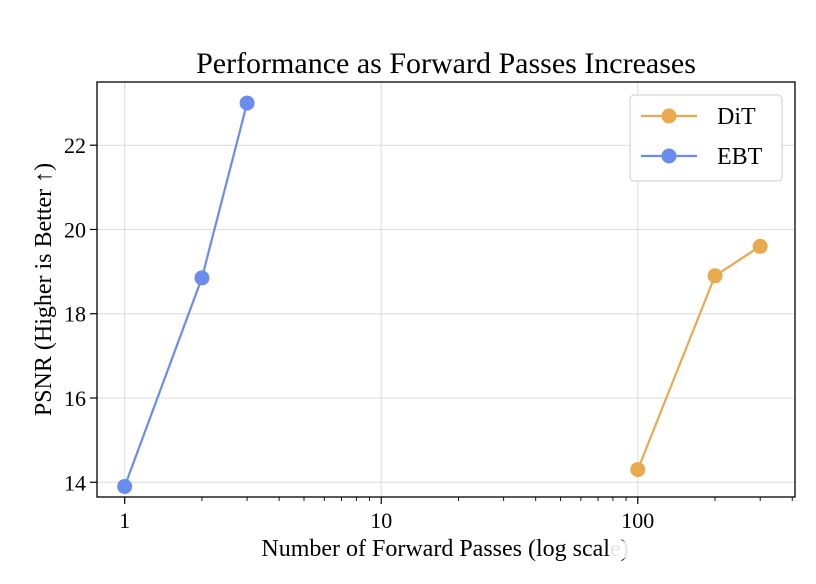 The image size is (816, 584). Describe the element at coordinates (637, 520) in the screenshot. I see `x-tick-label: 100` at that location.